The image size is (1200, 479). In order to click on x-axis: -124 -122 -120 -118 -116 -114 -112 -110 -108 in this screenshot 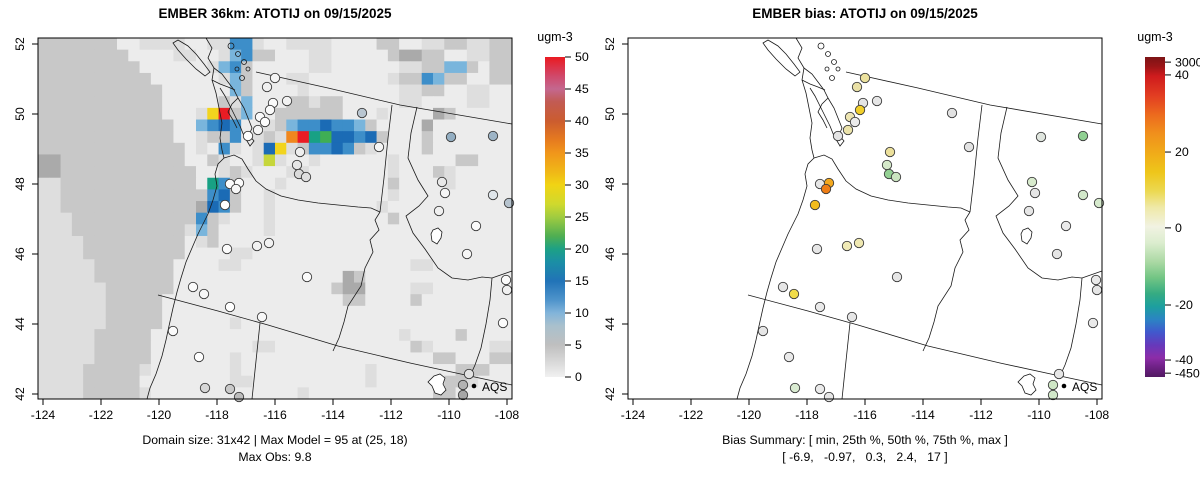, I will do `click(275, 410)`.